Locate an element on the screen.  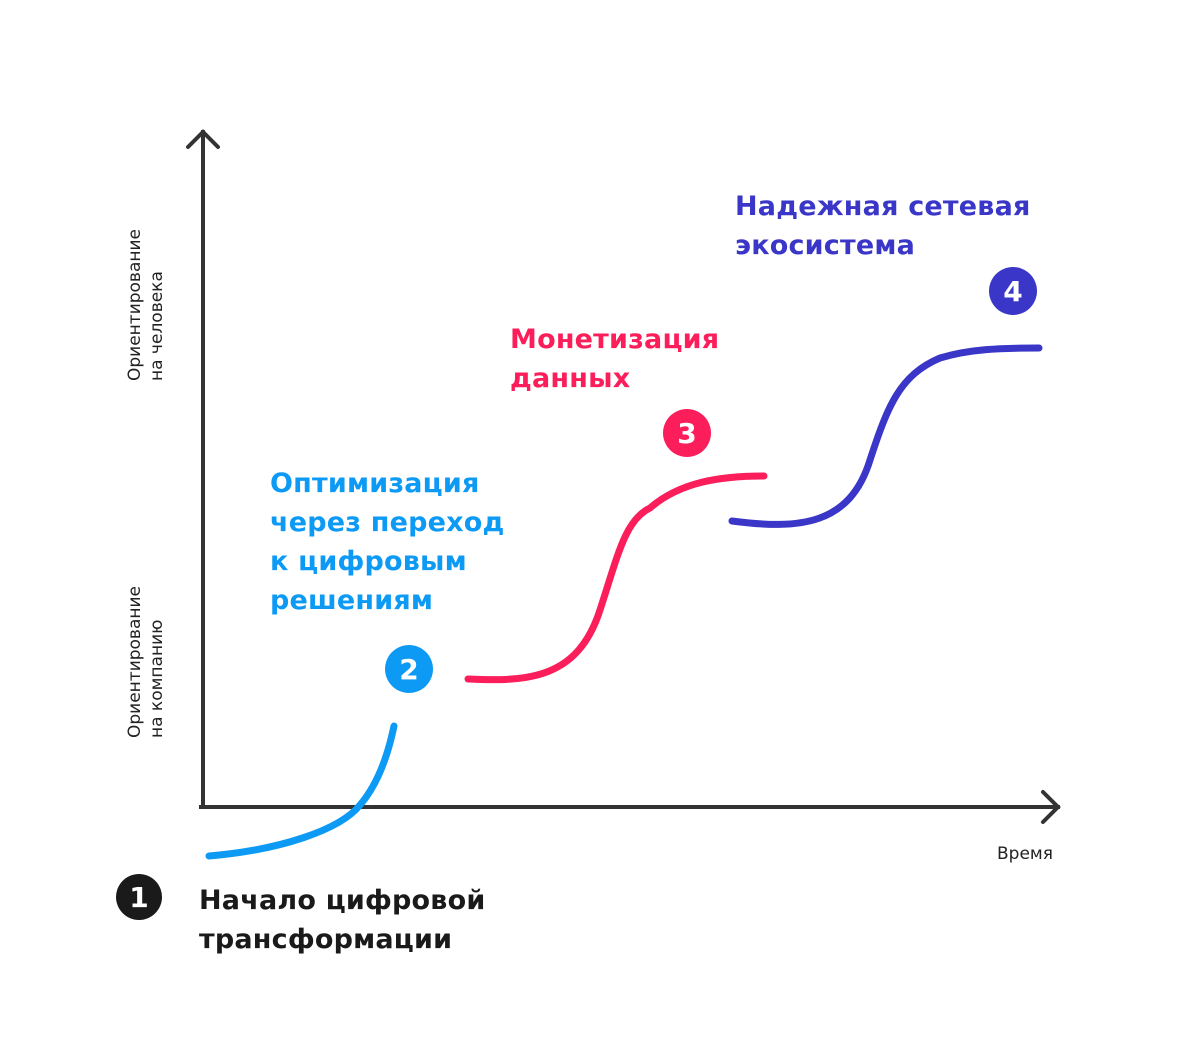
y-axis-arrow-icon is located at coordinates (203, 139).